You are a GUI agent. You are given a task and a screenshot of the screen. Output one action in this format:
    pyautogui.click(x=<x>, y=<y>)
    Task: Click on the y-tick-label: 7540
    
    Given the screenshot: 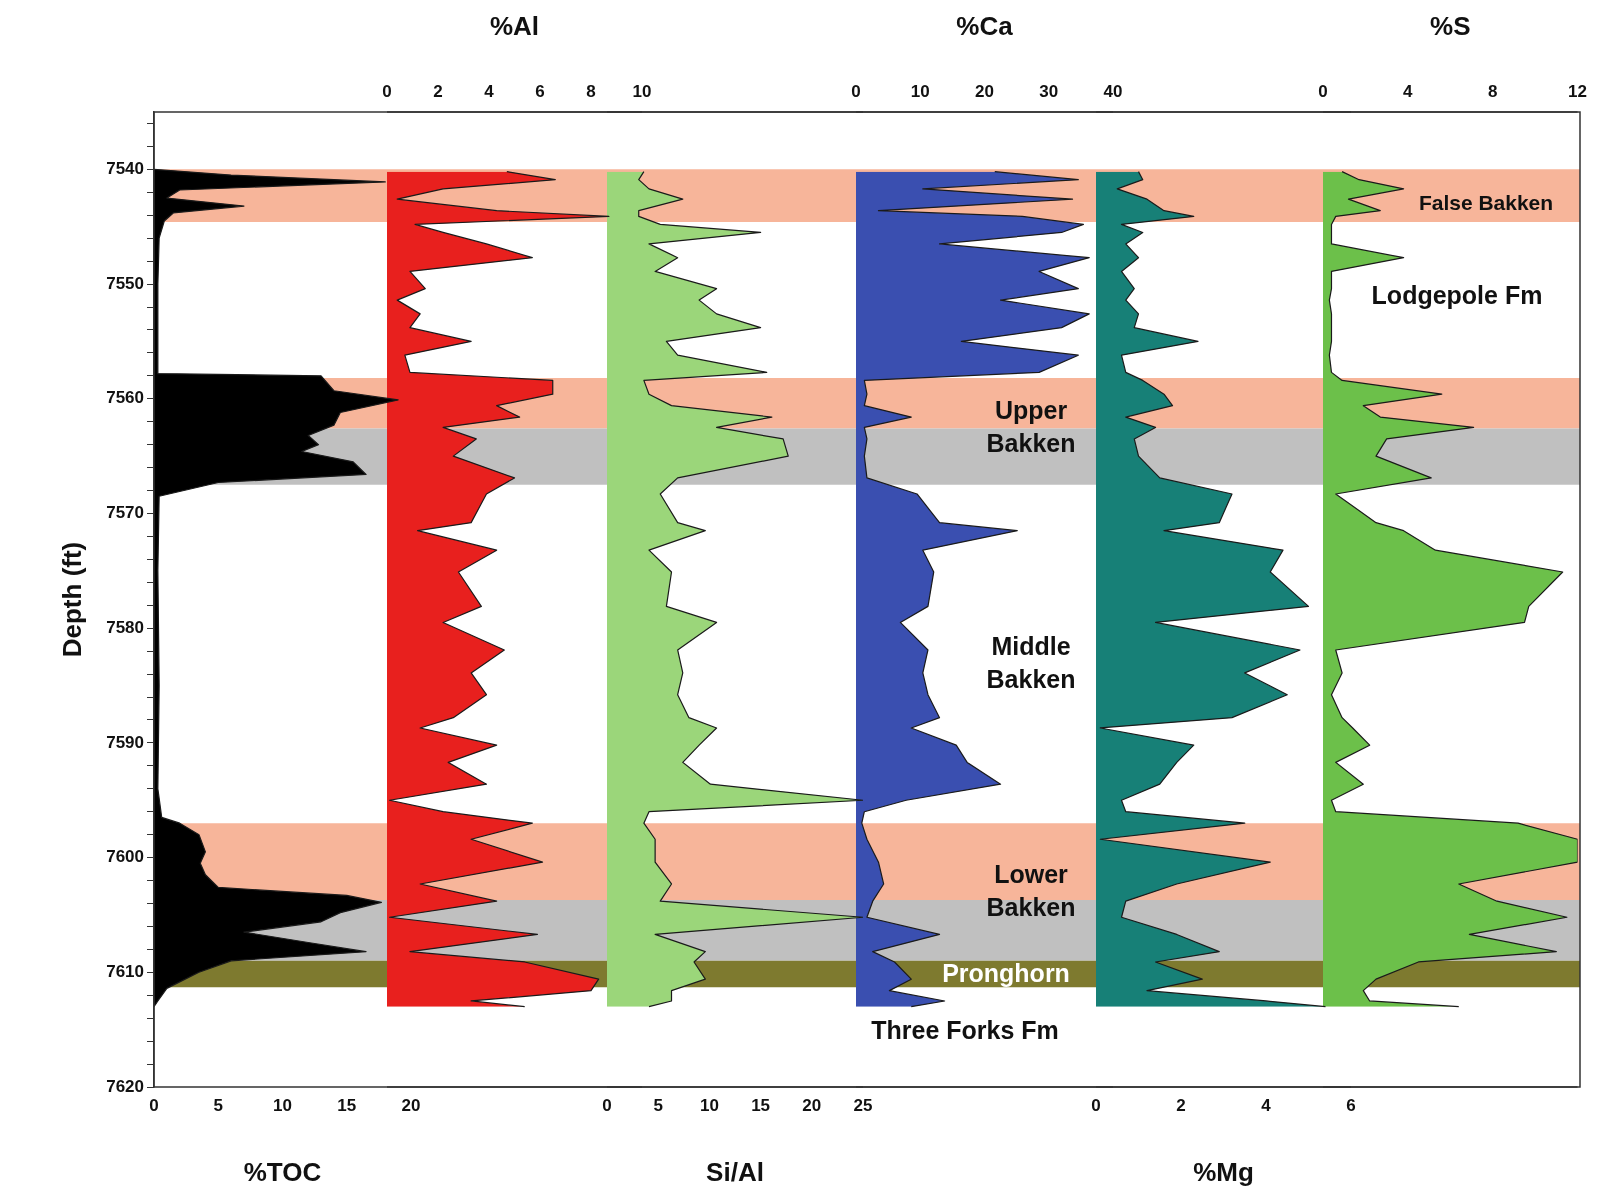 What is the action you would take?
    pyautogui.click(x=125, y=169)
    